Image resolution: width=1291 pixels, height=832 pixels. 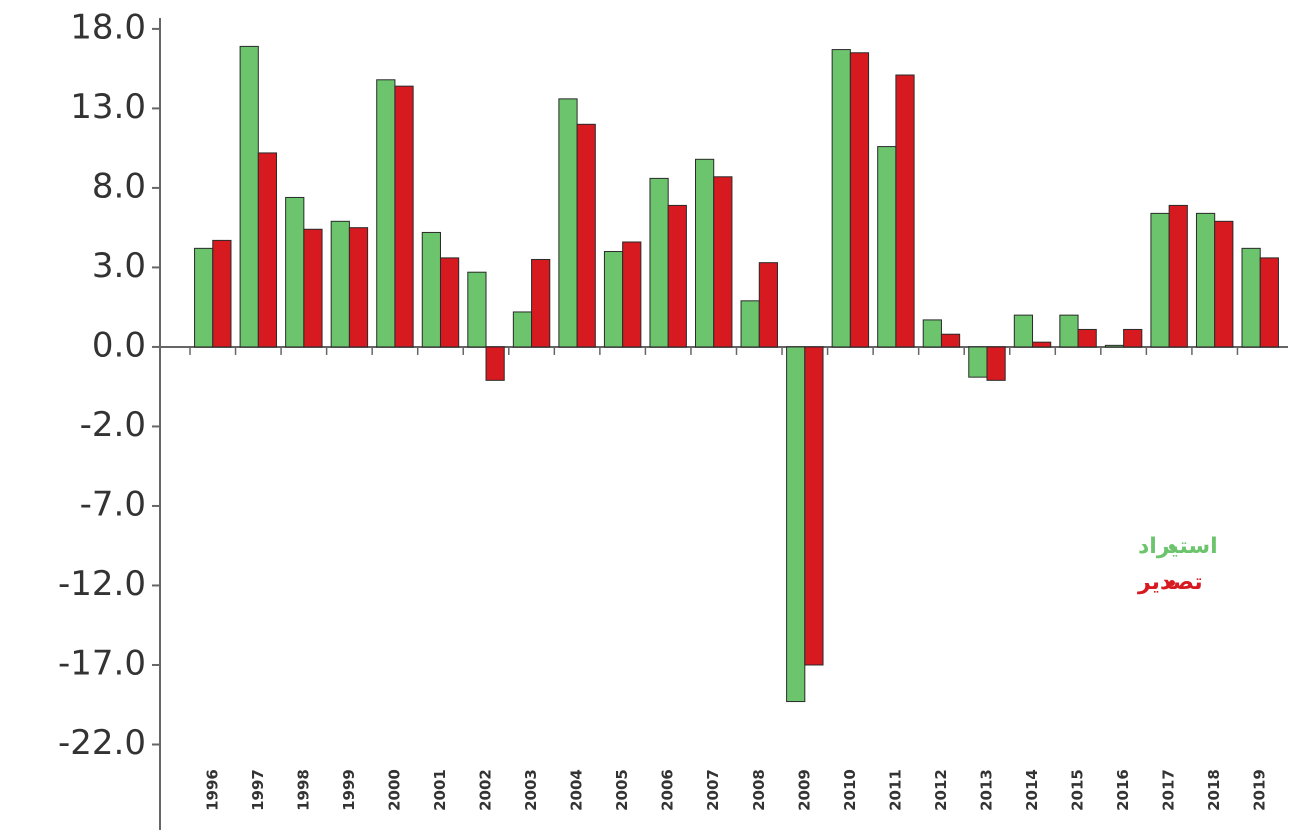 I want to click on x-tick-label: 2009, so click(x=804, y=790).